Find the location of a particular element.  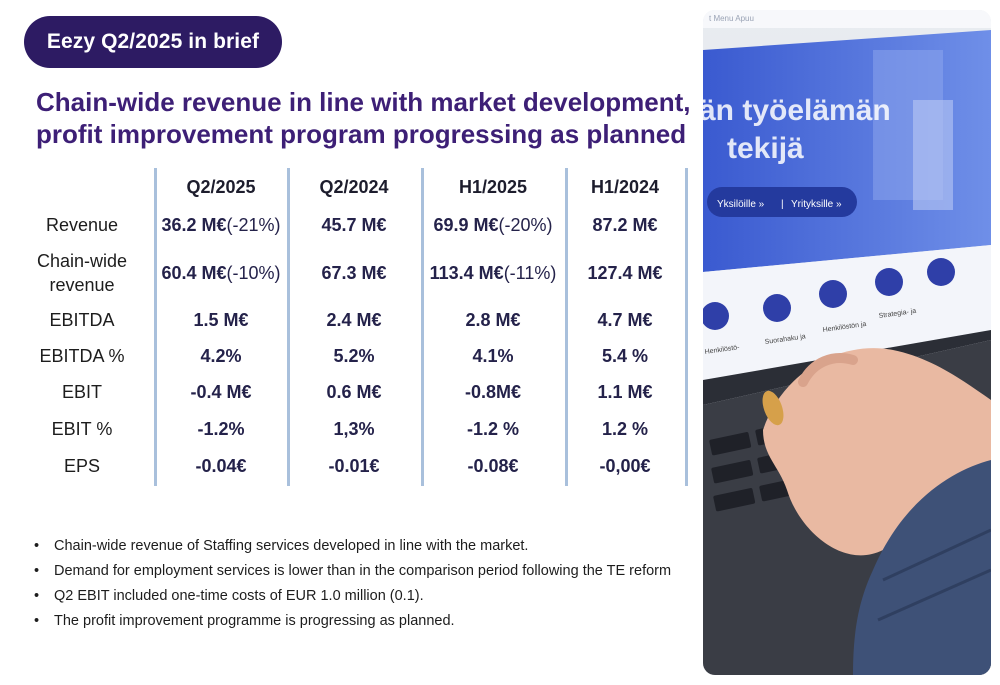

table-cell: 0.6 M€ is located at coordinates (354, 392).